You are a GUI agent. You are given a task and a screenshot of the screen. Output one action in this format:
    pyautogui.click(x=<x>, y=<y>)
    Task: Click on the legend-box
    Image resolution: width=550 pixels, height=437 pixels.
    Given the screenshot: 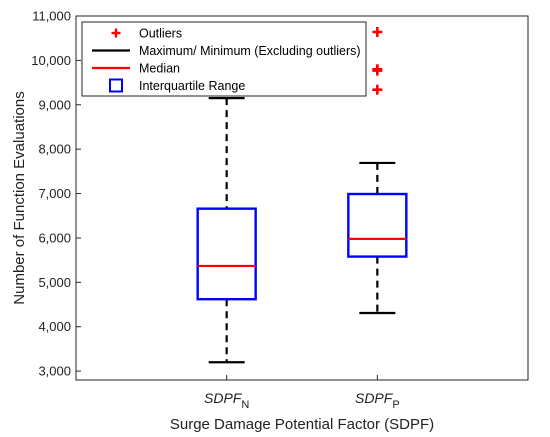 What is the action you would take?
    pyautogui.click(x=224, y=59)
    